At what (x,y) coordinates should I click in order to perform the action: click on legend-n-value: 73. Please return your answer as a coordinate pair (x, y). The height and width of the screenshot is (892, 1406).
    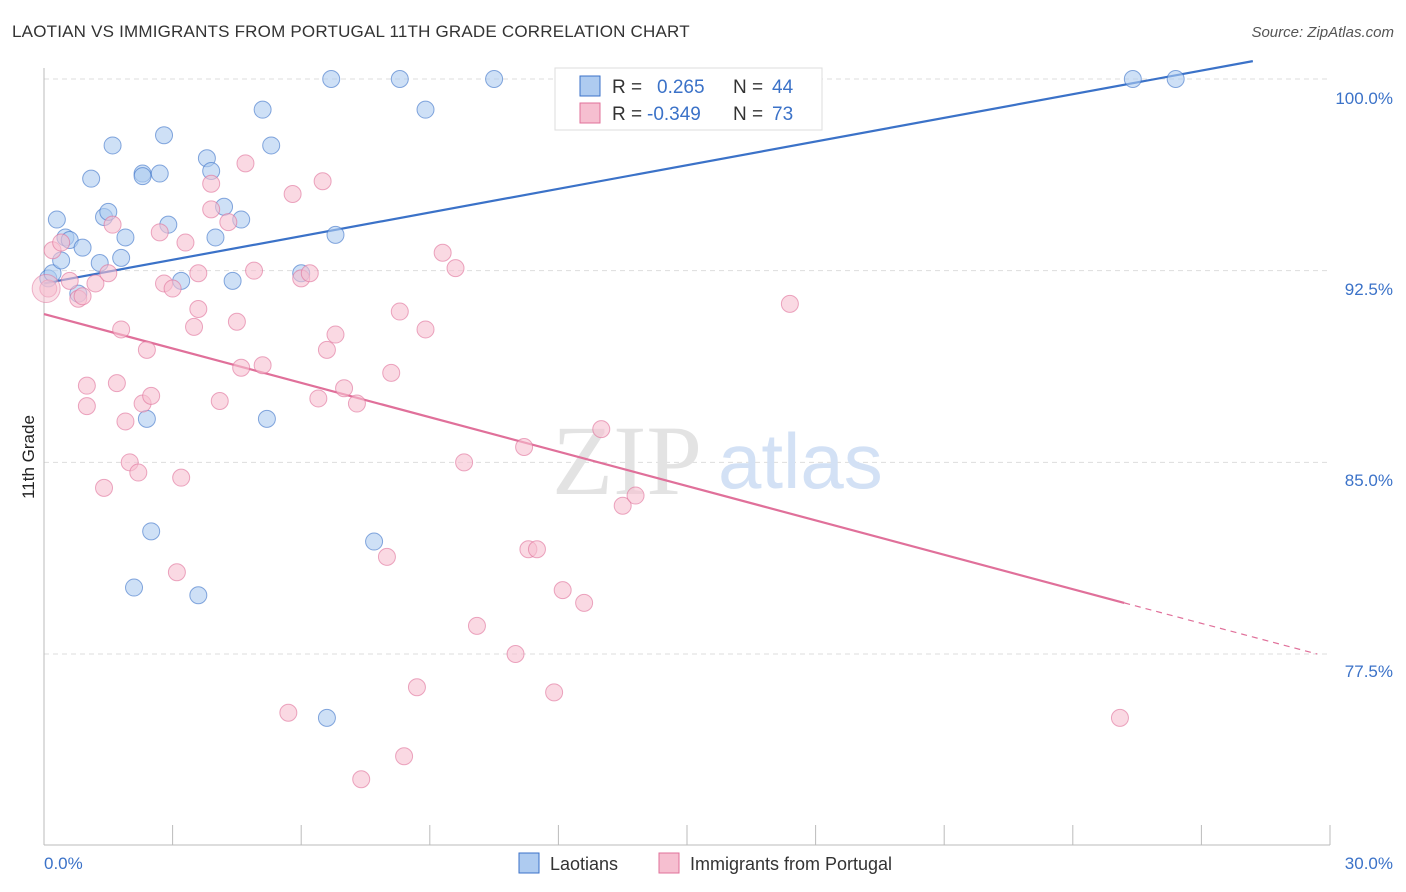
    Looking at the image, I should click on (782, 114).